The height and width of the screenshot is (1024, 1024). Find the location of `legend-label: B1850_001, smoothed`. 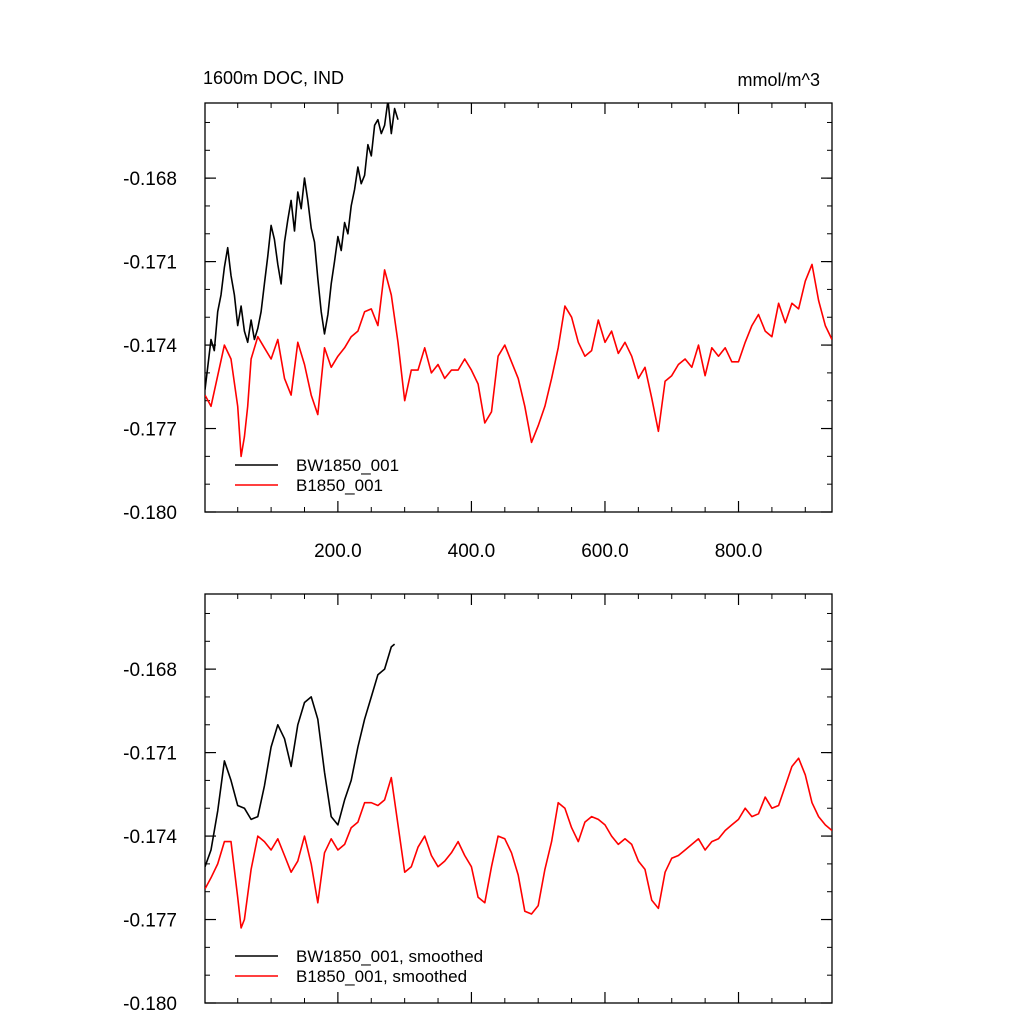

legend-label: B1850_001, smoothed is located at coordinates (381, 976).